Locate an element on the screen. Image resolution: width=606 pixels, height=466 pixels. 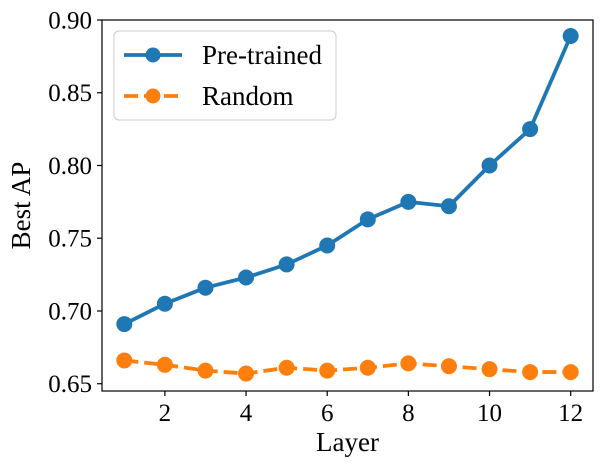
x-tick-label: 4 is located at coordinates (246, 413).